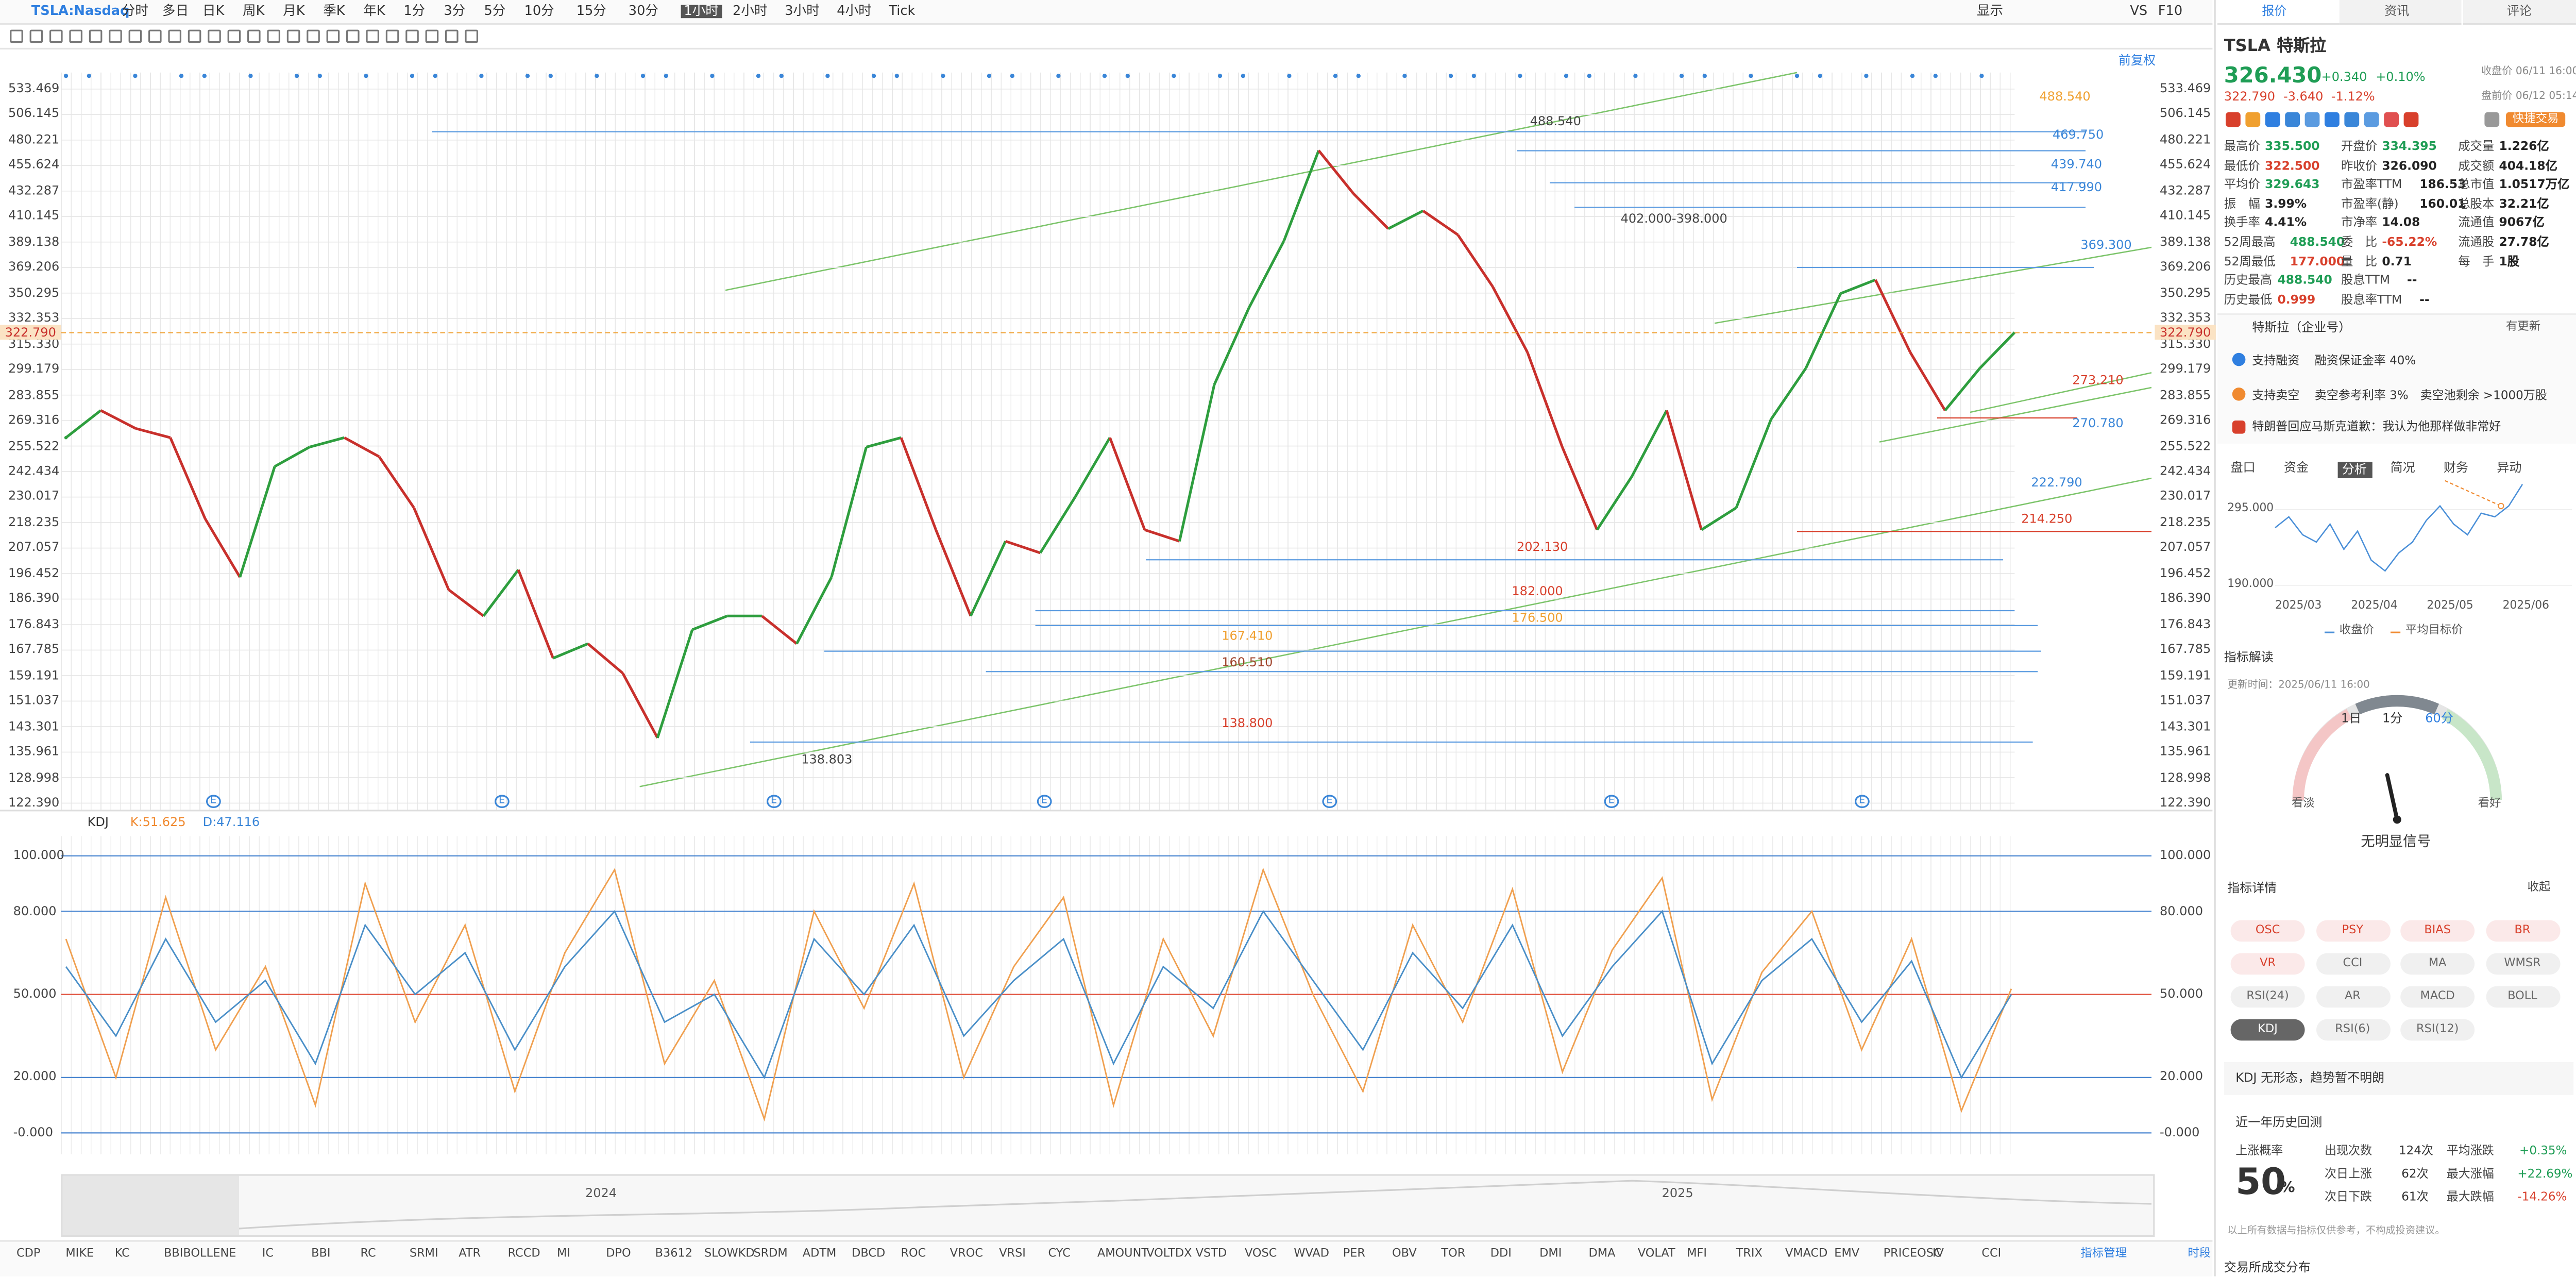 Image resolution: width=2576 pixels, height=1277 pixels. Describe the element at coordinates (802, 11) in the screenshot. I see `period-tab: 3小时` at that location.